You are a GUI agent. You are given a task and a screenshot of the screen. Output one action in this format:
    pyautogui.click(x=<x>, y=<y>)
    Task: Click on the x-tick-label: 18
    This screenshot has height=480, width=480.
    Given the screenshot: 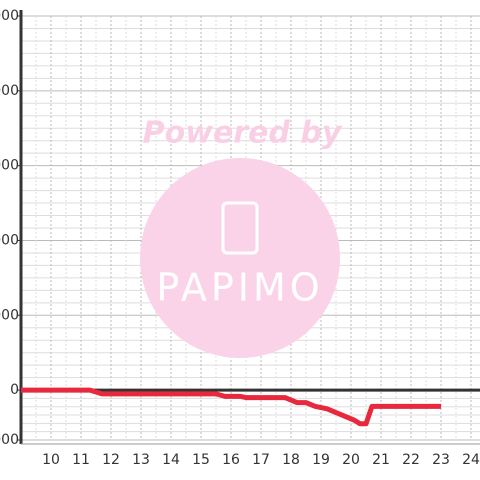 What is the action you would take?
    pyautogui.click(x=291, y=460)
    